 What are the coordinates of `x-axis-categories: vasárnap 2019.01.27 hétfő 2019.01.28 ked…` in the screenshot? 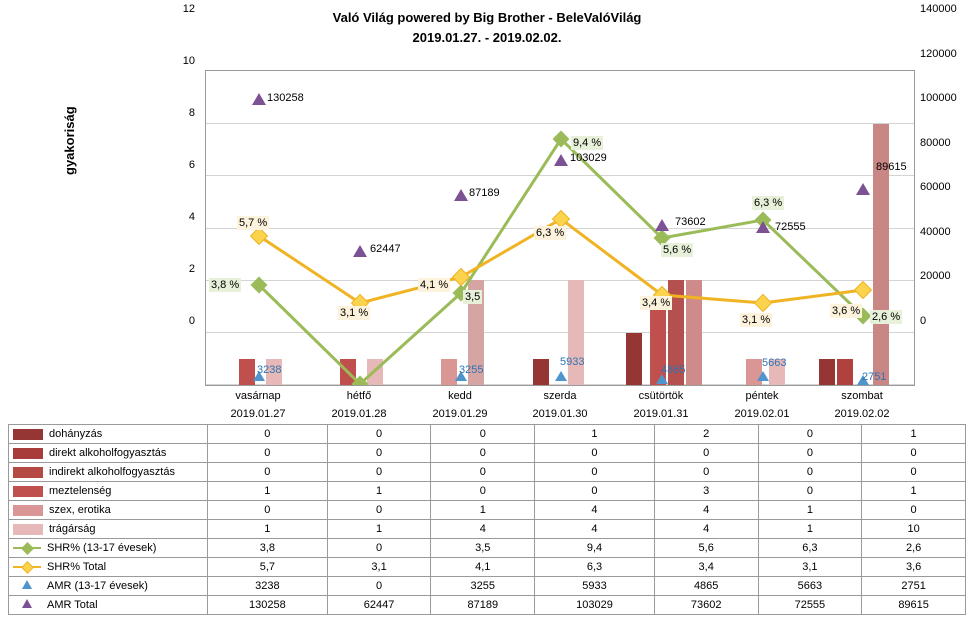 It's located at (560, 407).